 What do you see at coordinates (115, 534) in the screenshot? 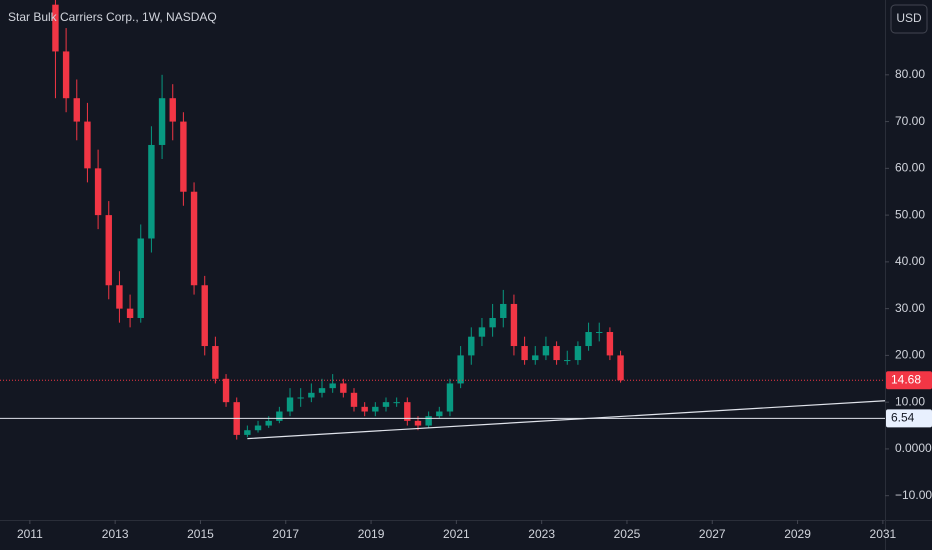
I see `x-tick-label: 2013` at bounding box center [115, 534].